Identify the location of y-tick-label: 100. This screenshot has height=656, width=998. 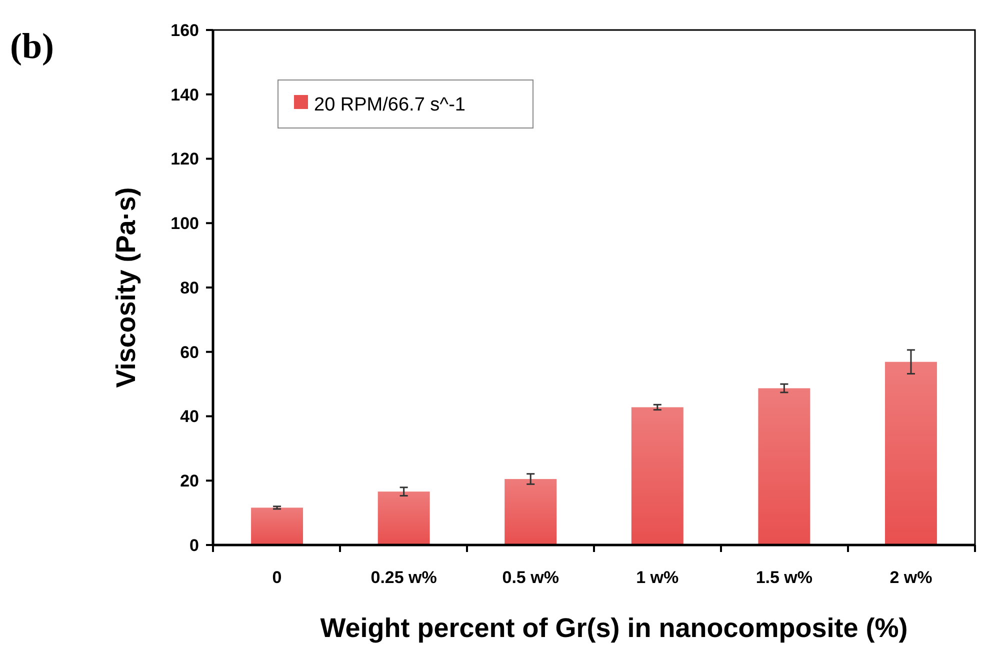
(184, 224).